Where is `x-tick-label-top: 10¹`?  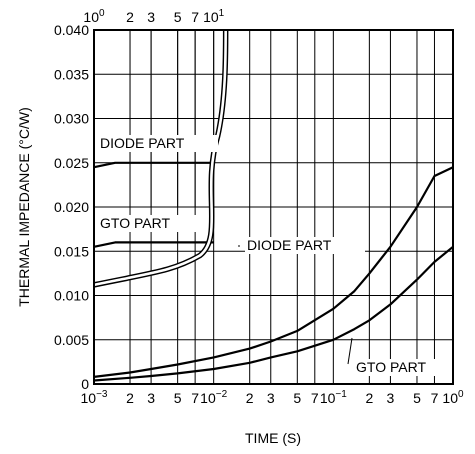
x-tick-label-top: 10¹ is located at coordinates (214, 16).